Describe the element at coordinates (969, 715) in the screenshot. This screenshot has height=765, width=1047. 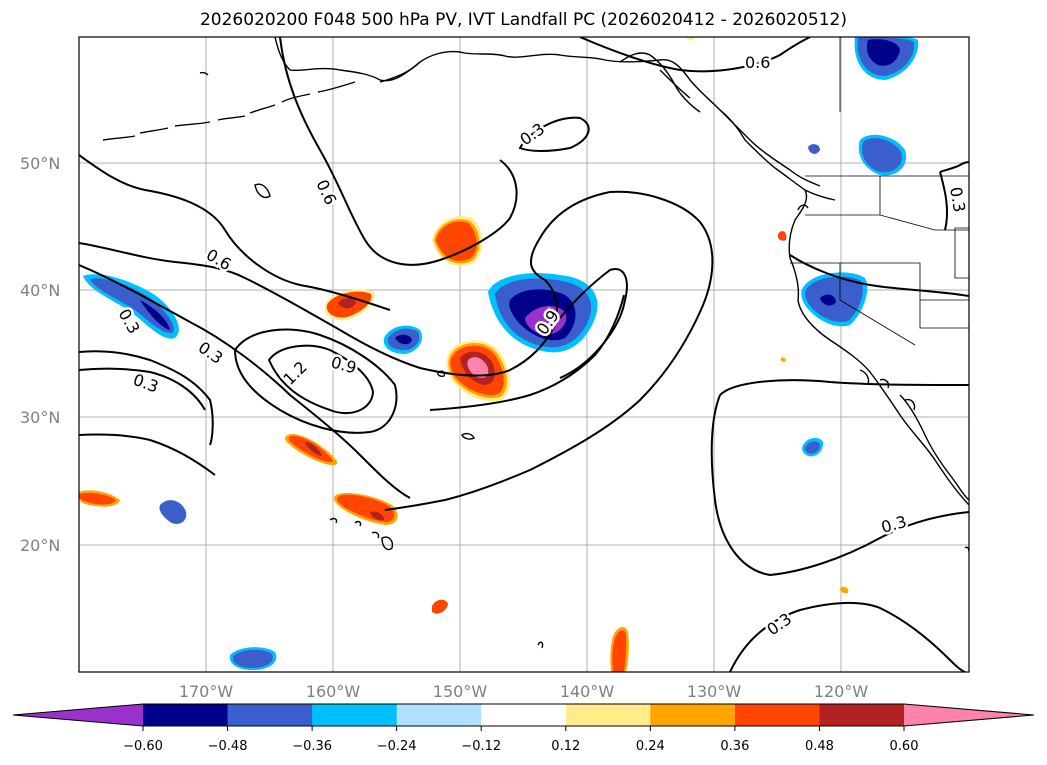
I see `colorbar-extend-high` at that location.